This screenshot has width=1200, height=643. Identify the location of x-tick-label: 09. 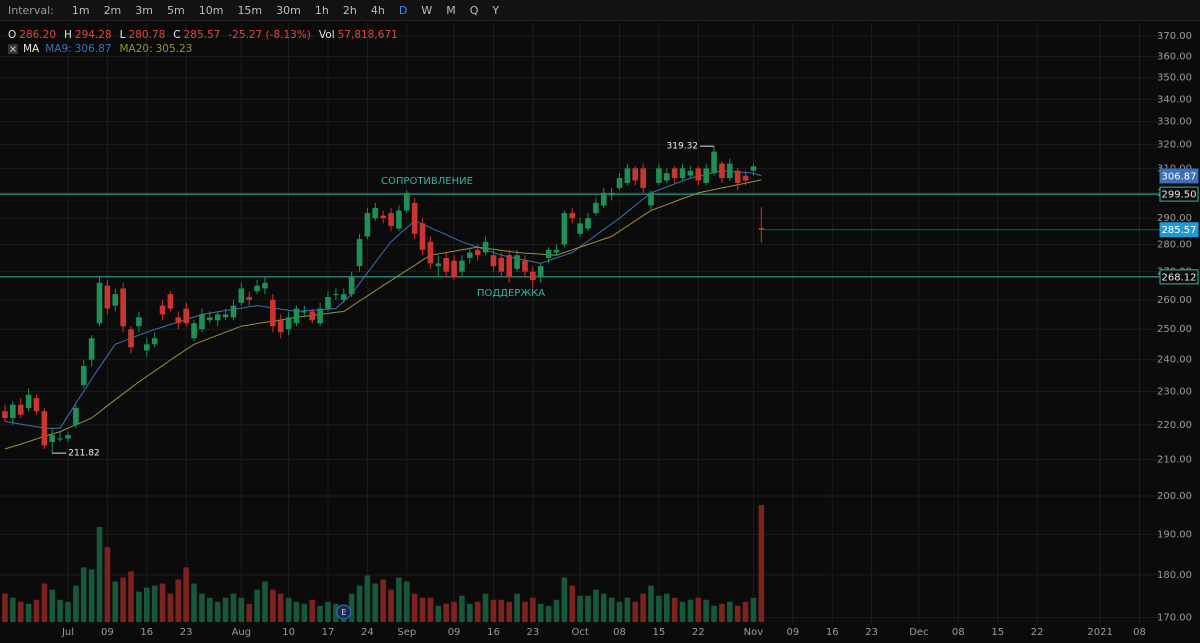
(792, 632).